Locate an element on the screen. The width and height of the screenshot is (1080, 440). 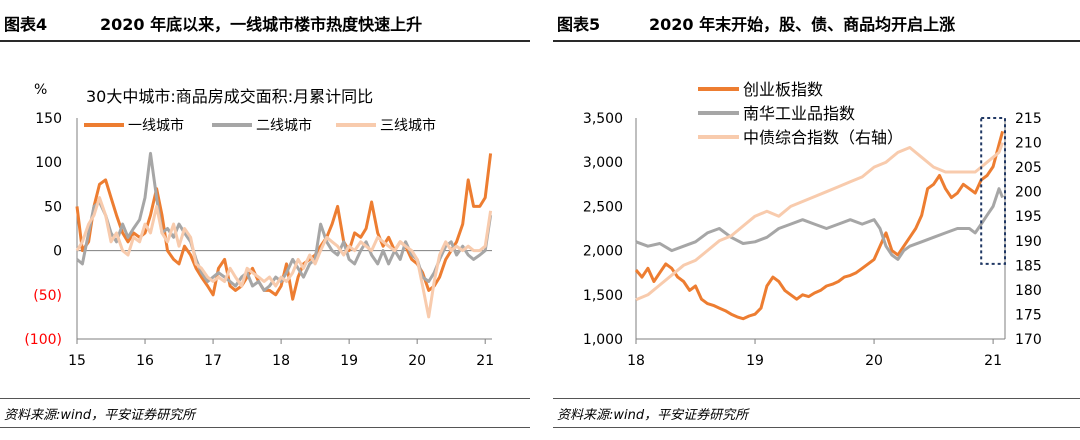
legend-label: 中债综合指数（右轴） is located at coordinates (823, 137).